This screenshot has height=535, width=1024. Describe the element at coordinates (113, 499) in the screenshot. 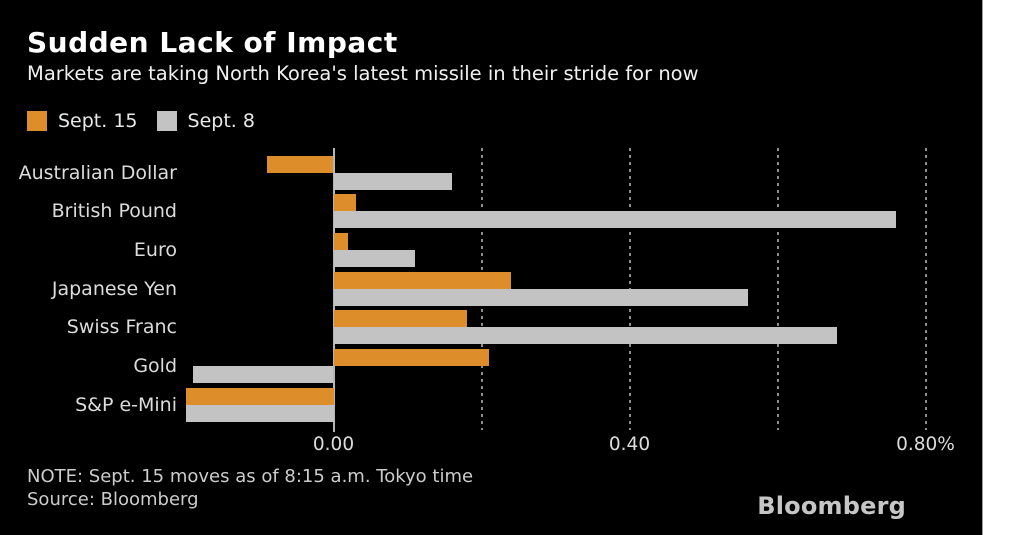

I see `chart-source: Source: Bloomberg` at that location.